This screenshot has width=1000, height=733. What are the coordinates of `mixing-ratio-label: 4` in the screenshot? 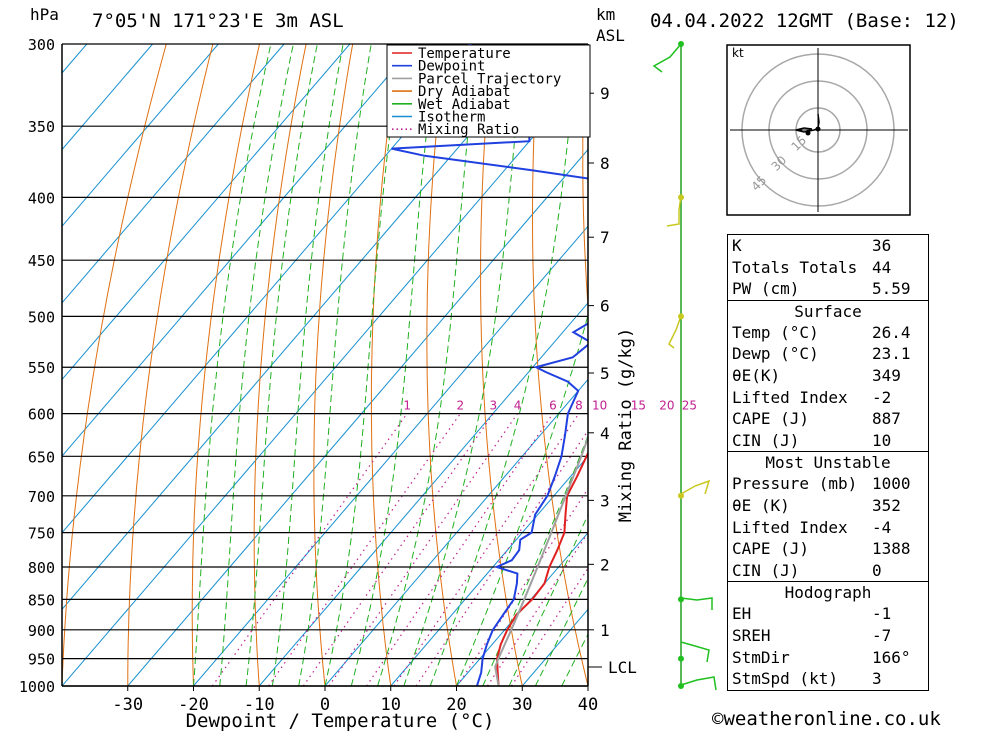 It's located at (518, 406).